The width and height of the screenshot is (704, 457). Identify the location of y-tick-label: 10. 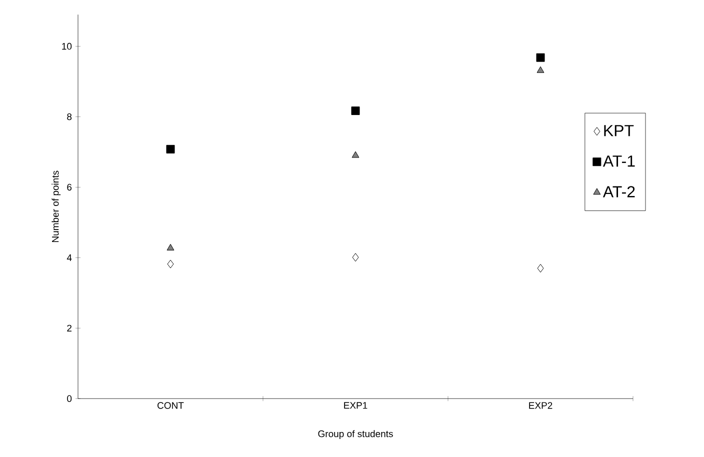
(67, 46).